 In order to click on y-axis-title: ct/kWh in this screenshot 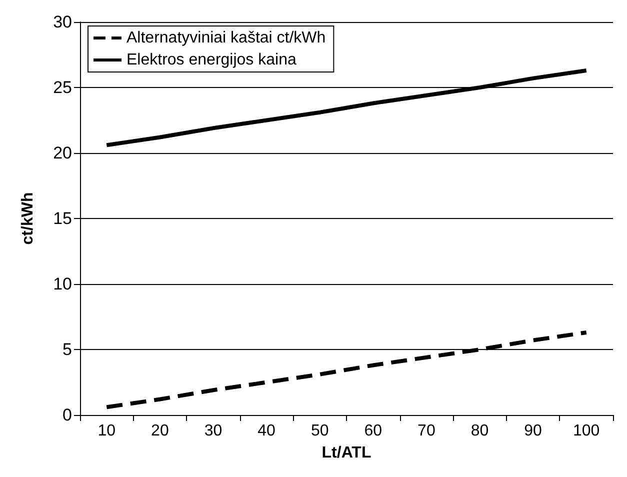, I will do `click(28, 218)`.